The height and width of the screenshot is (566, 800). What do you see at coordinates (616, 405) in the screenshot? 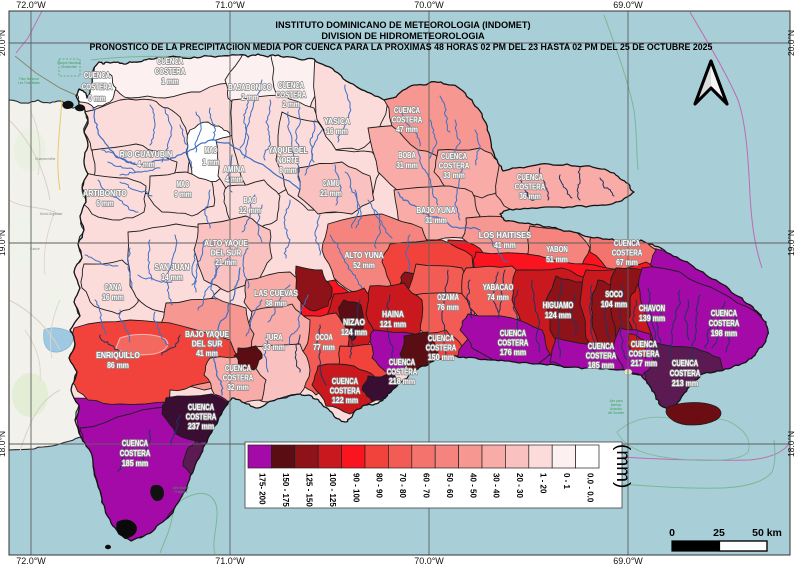
I see `svg-text: Manejo` at bounding box center [616, 405].